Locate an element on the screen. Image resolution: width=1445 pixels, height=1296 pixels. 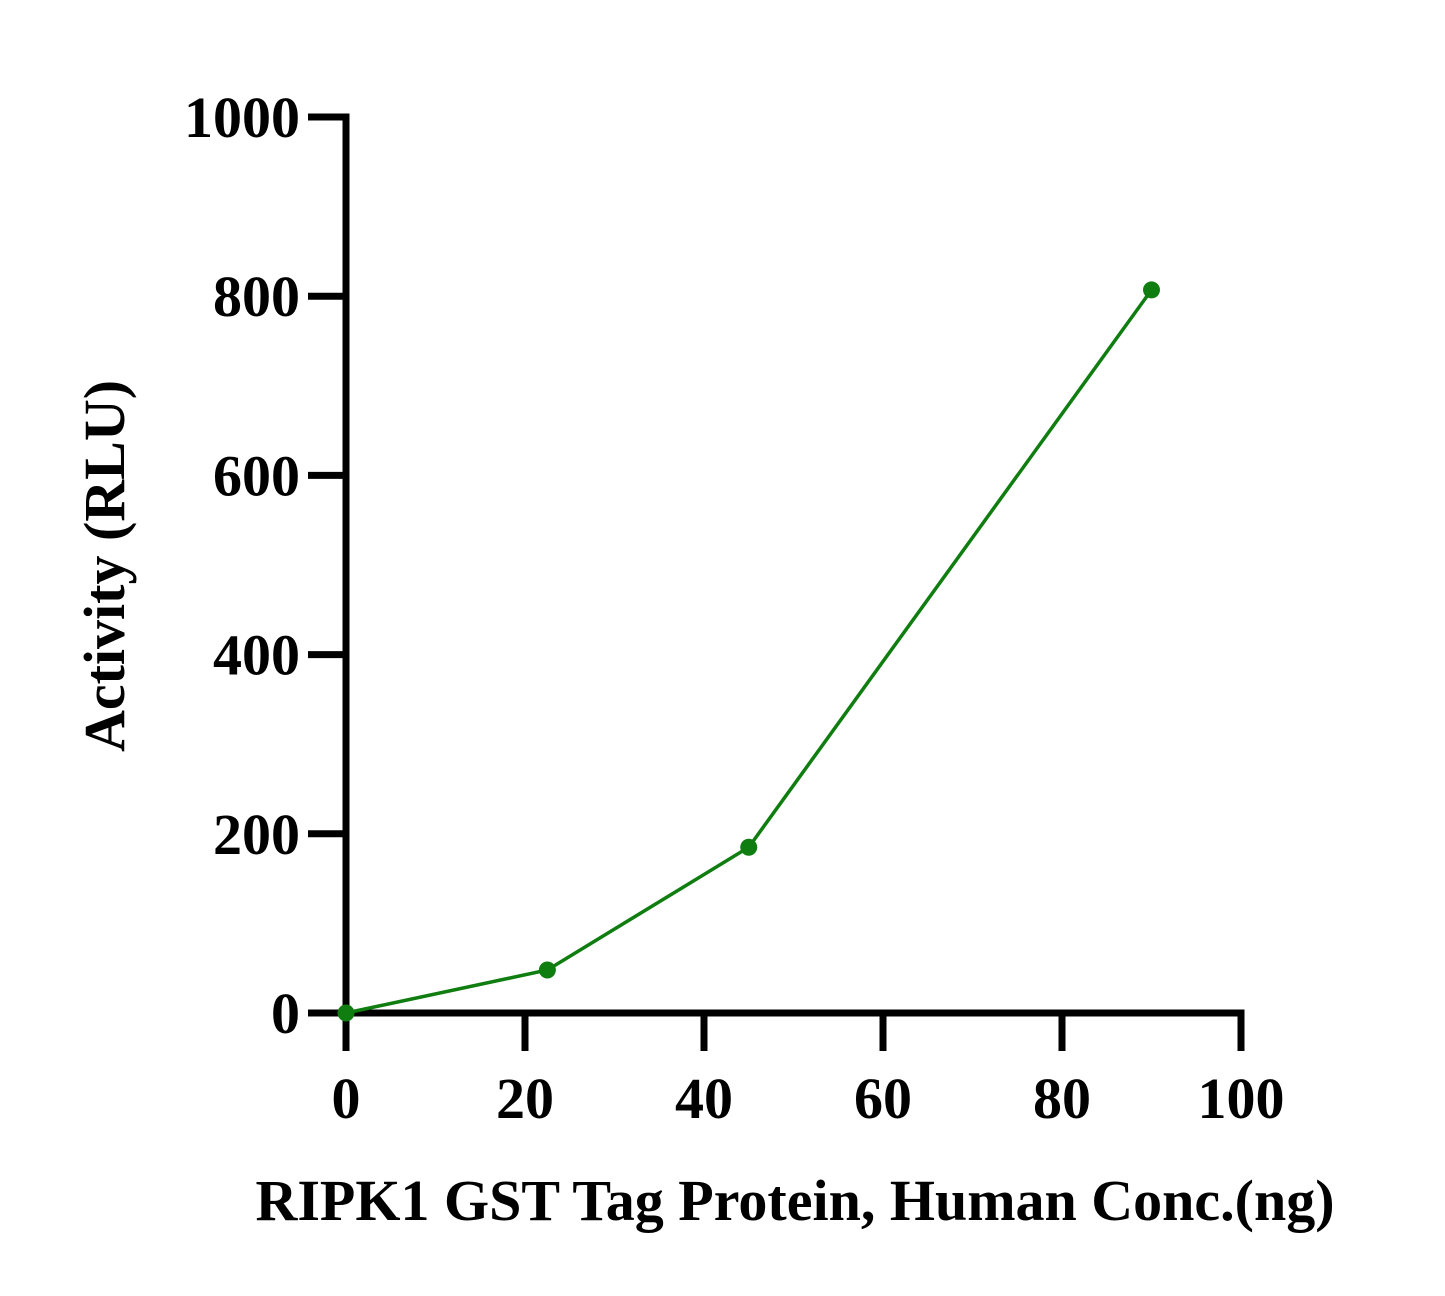
x-tick-label: 0 is located at coordinates (346, 1098).